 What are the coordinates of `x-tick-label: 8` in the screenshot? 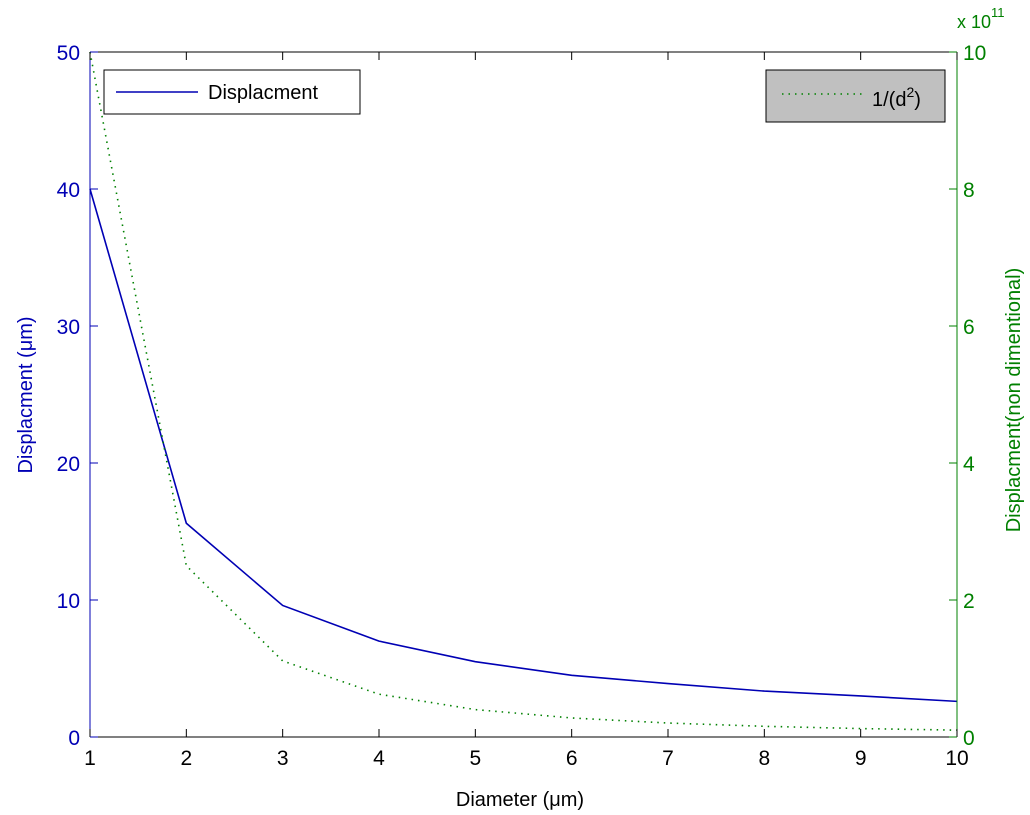 It's located at (764, 758).